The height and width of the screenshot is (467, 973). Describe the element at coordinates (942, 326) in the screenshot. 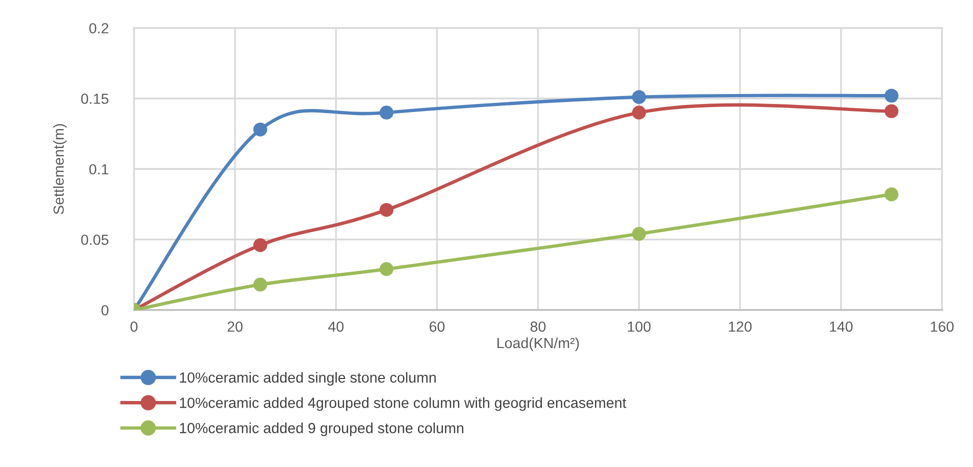

I see `x-tick-label: 160` at that location.